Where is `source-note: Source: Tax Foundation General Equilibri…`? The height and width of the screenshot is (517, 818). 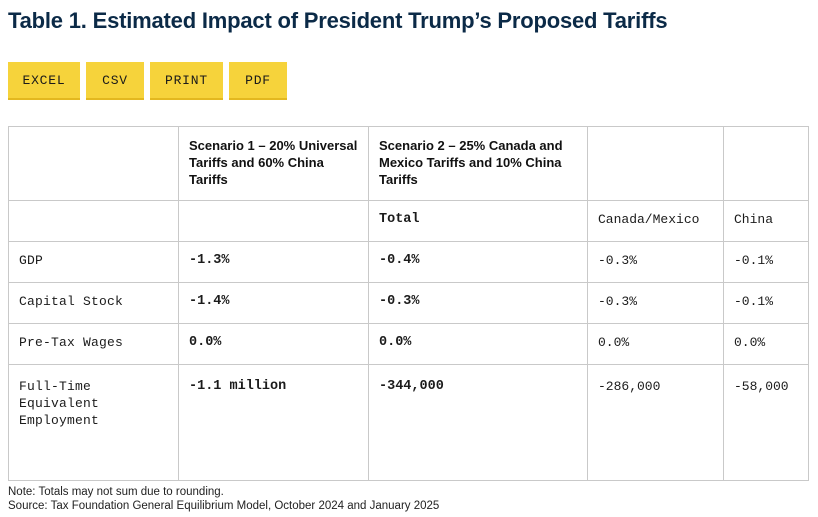
source-note: Source: Tax Foundation General Equilibri… is located at coordinates (224, 506).